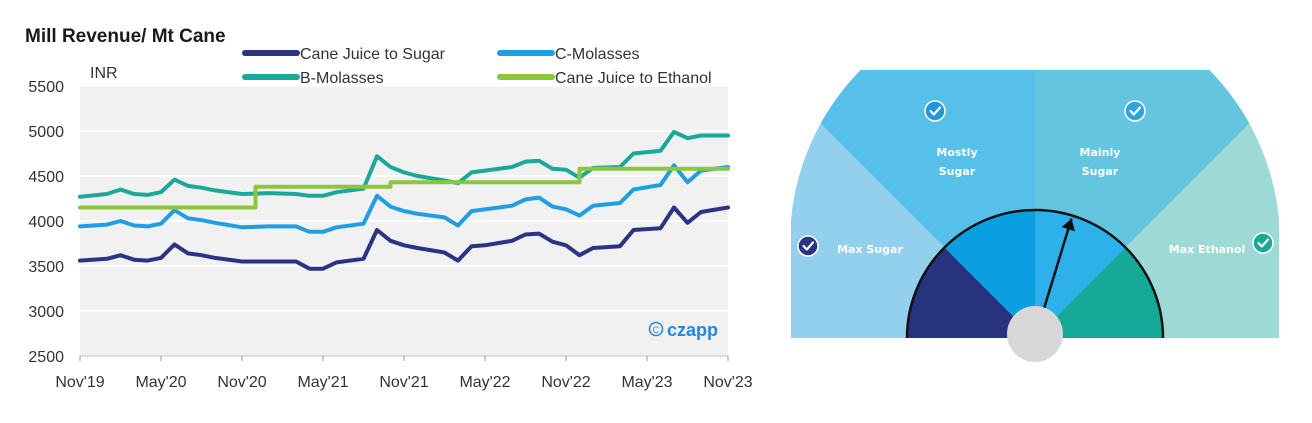 The image size is (1312, 423). What do you see at coordinates (322, 382) in the screenshot?
I see `x-tick-label: May'21` at bounding box center [322, 382].